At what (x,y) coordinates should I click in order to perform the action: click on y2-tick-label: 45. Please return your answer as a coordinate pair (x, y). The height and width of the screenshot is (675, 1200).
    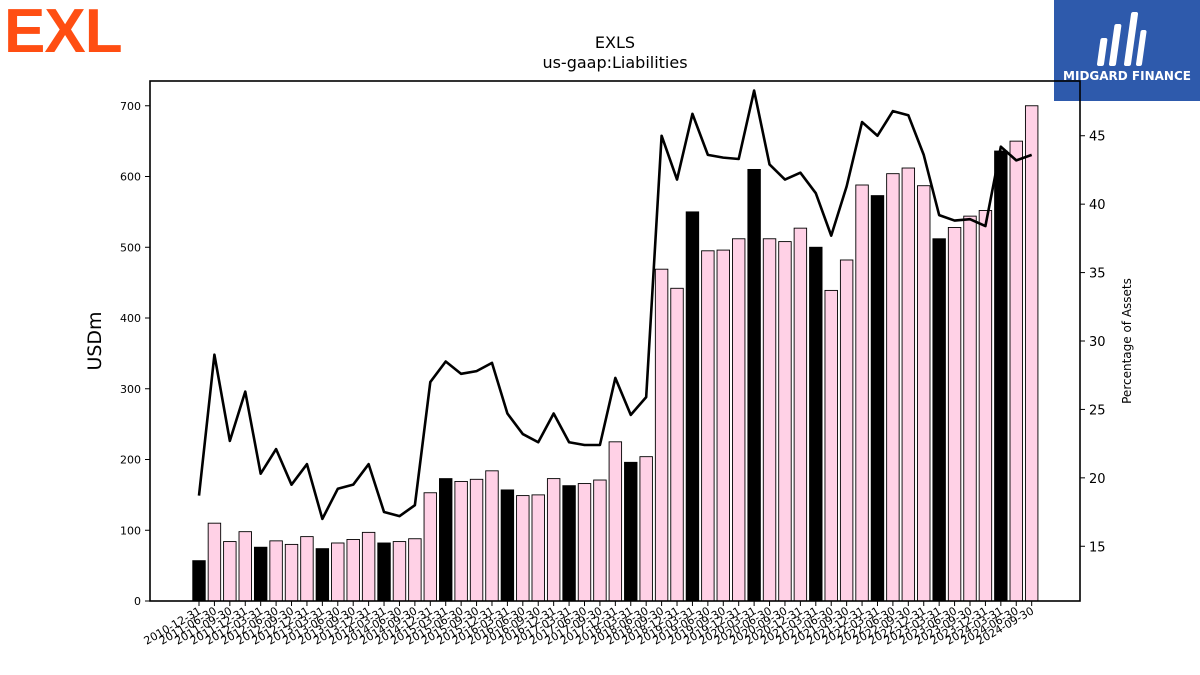
    Looking at the image, I should click on (1097, 137).